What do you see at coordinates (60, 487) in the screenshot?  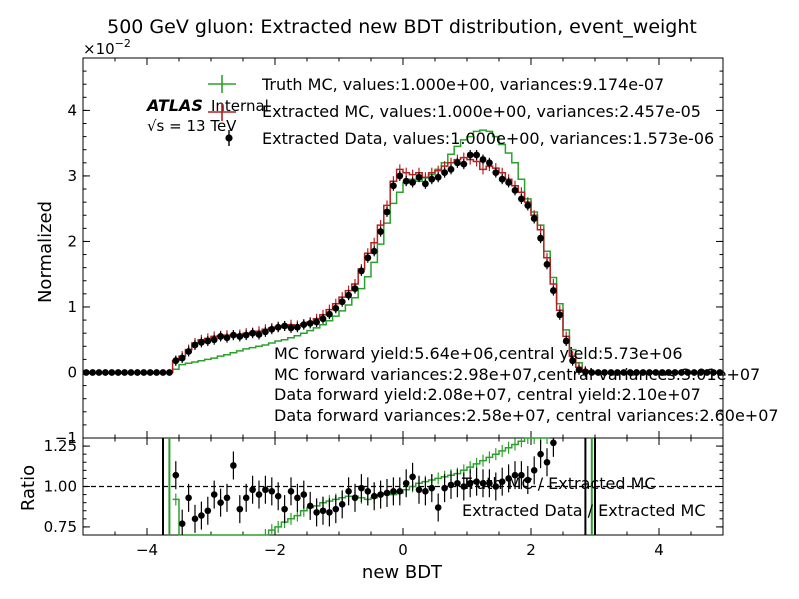 I see `y-tick-label: 1.00` at bounding box center [60, 487].